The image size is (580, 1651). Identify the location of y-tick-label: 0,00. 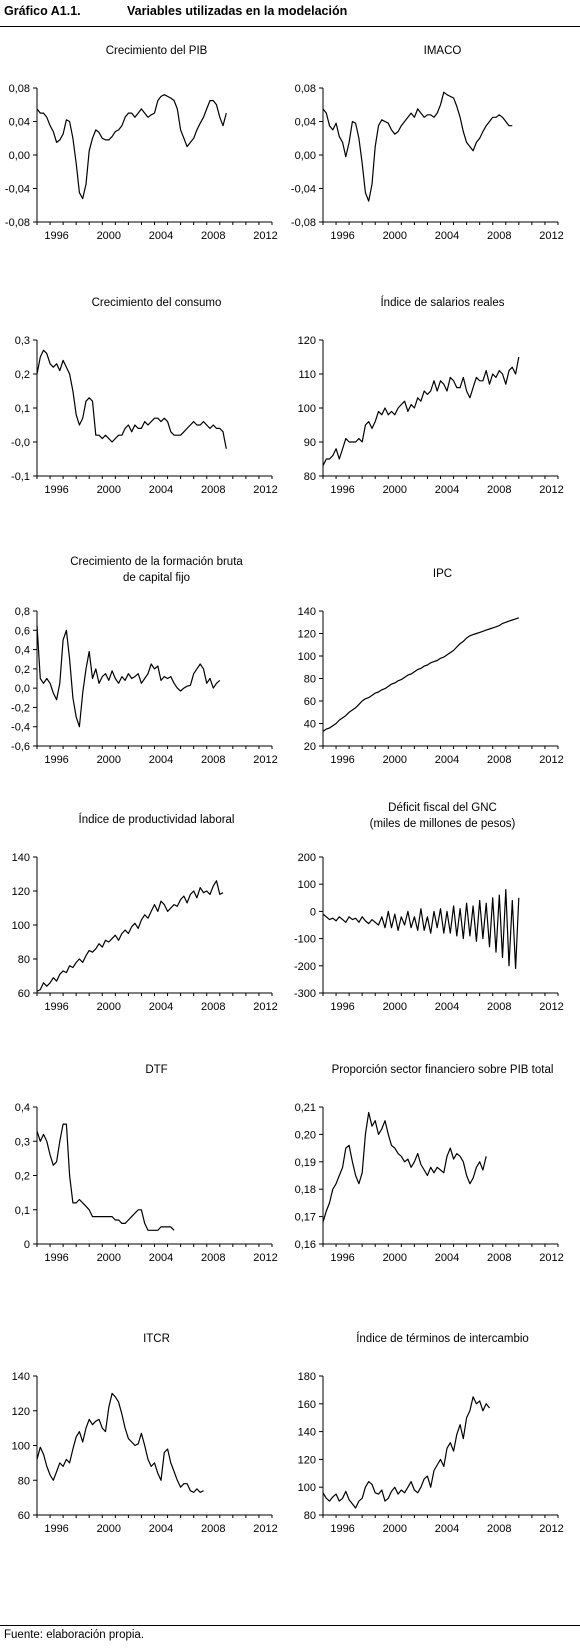
(305, 156).